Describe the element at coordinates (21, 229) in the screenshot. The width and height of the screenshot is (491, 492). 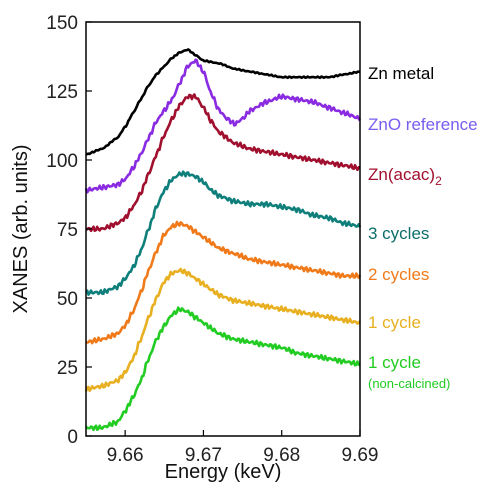
I see `y-axis-title: XANES (arb. units)` at that location.